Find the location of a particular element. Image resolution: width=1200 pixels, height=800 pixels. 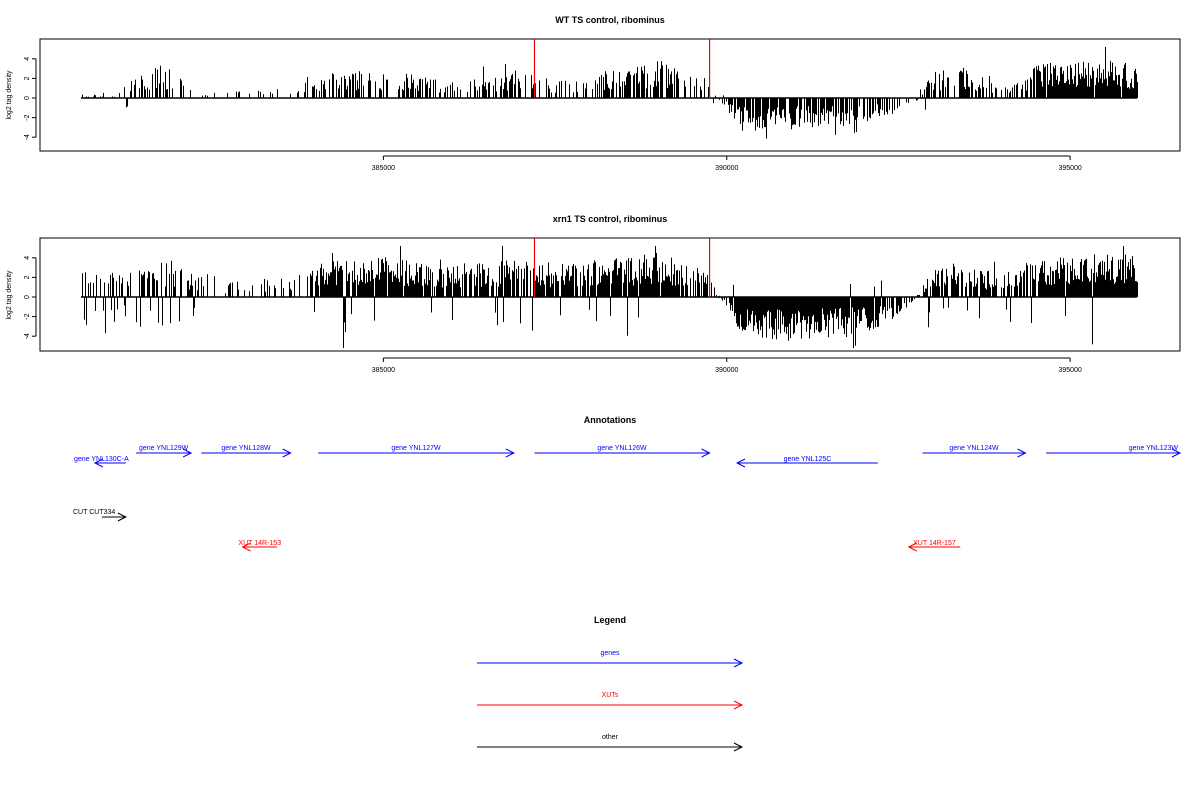

feature-label: gene YNL124W is located at coordinates (974, 448).